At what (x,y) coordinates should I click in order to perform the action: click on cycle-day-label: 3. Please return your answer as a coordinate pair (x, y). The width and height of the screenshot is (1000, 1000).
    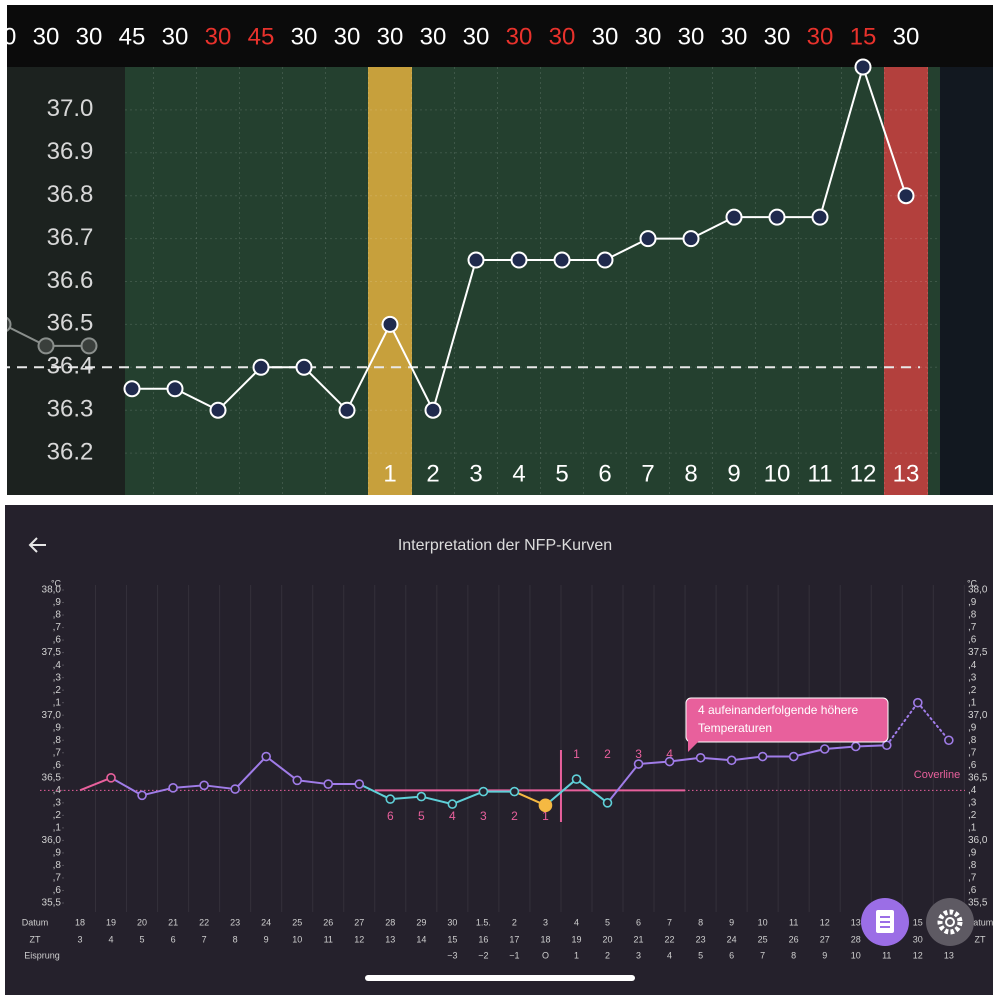
    Looking at the image, I should click on (475, 473).